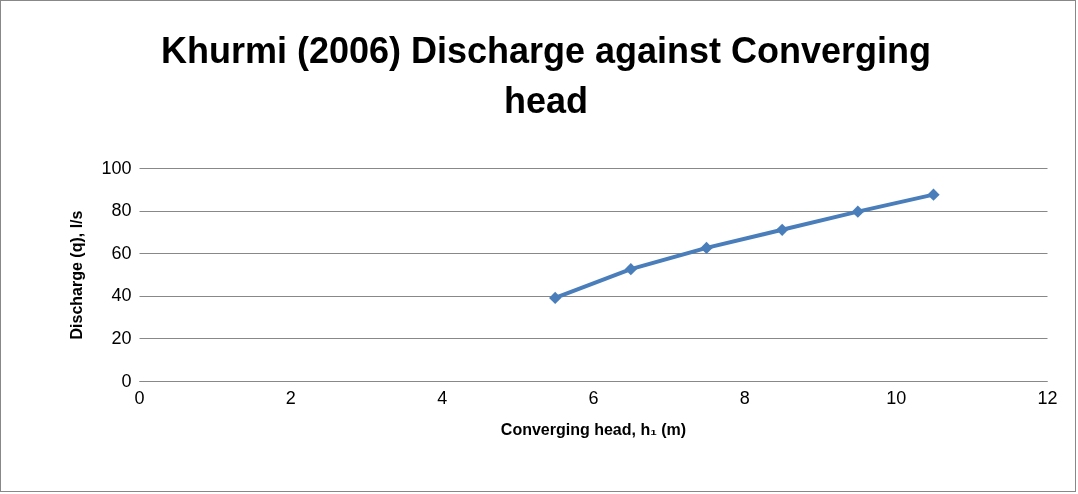  Describe the element at coordinates (126, 380) in the screenshot. I see `y-tick-label: 0` at that location.